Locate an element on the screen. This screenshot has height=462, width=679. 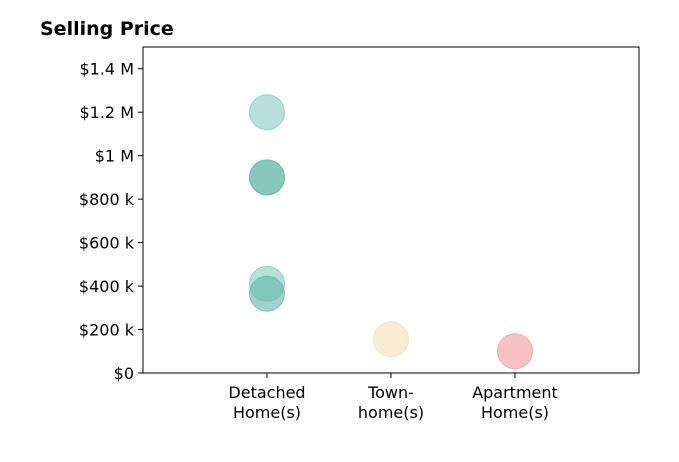
y-tick-label: $200 k is located at coordinates (107, 330).